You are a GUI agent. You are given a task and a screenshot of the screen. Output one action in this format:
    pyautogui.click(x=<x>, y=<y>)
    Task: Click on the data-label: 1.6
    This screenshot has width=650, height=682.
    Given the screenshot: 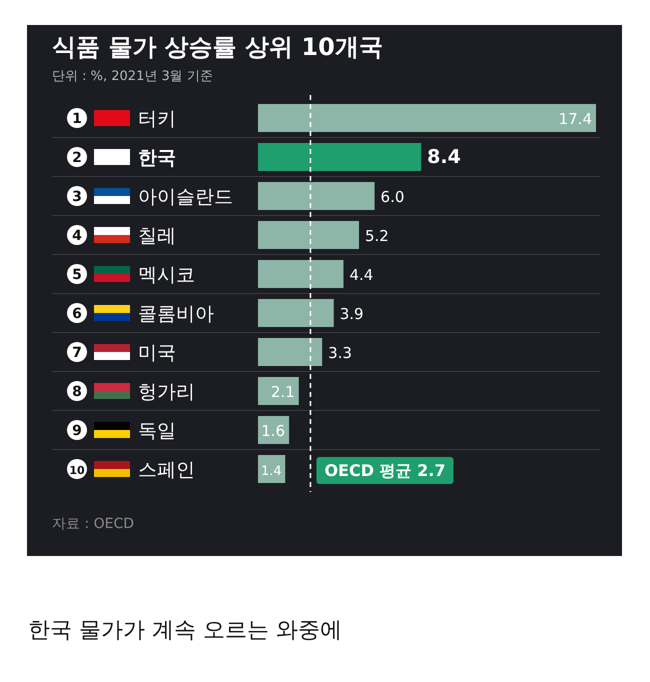 What is the action you would take?
    pyautogui.click(x=273, y=431)
    